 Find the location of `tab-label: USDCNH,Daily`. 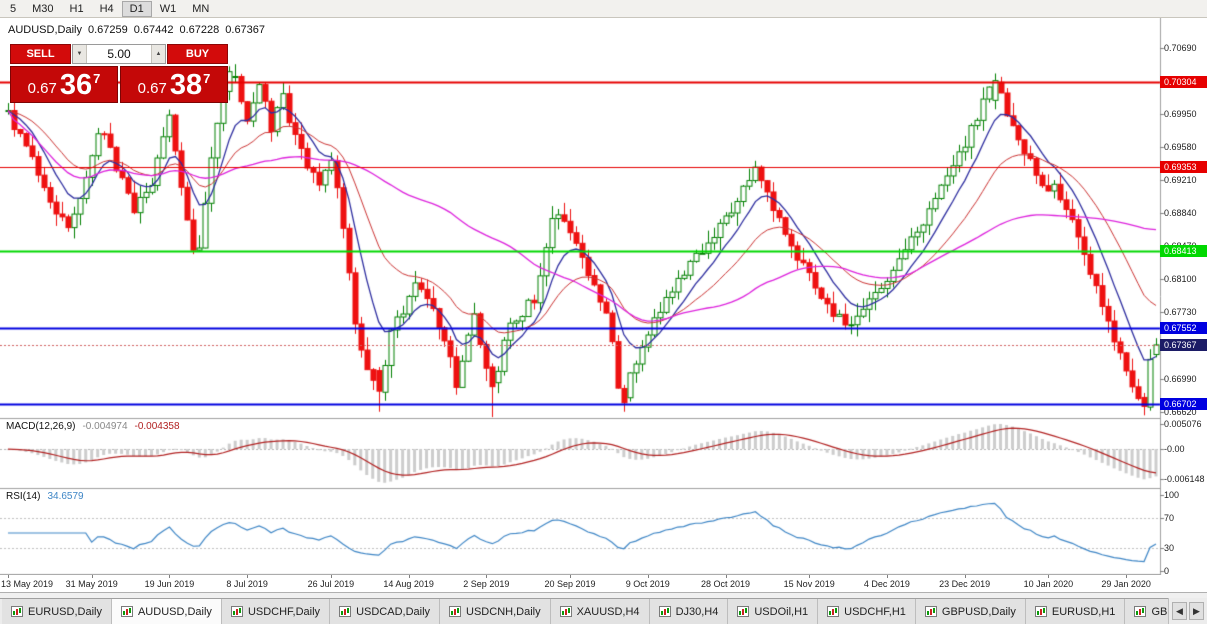

tab-label: USDCNH,Daily is located at coordinates (503, 611).